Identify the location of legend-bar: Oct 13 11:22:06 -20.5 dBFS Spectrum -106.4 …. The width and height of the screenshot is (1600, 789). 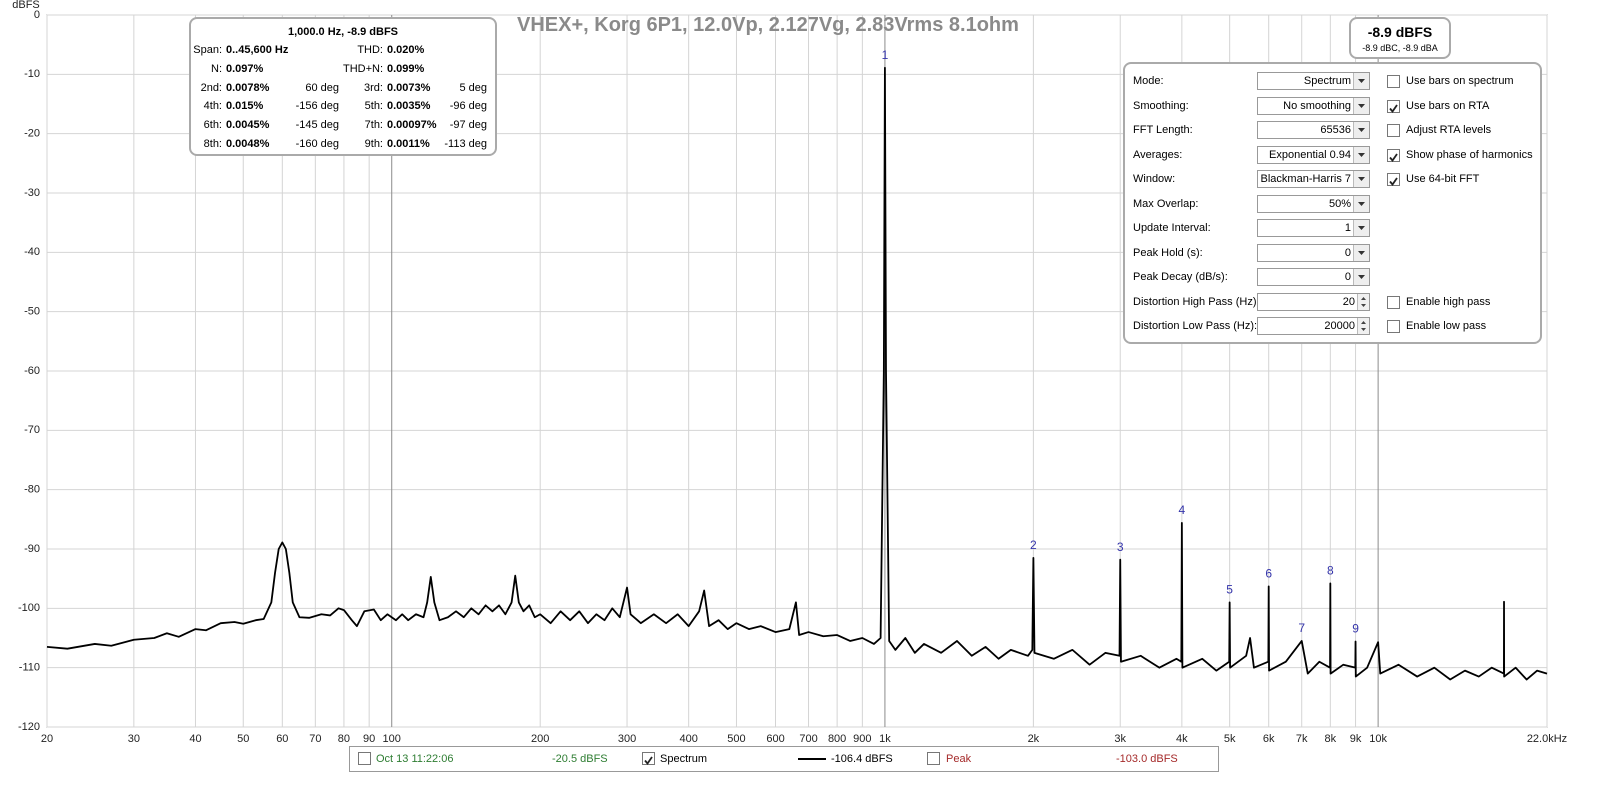
(784, 759).